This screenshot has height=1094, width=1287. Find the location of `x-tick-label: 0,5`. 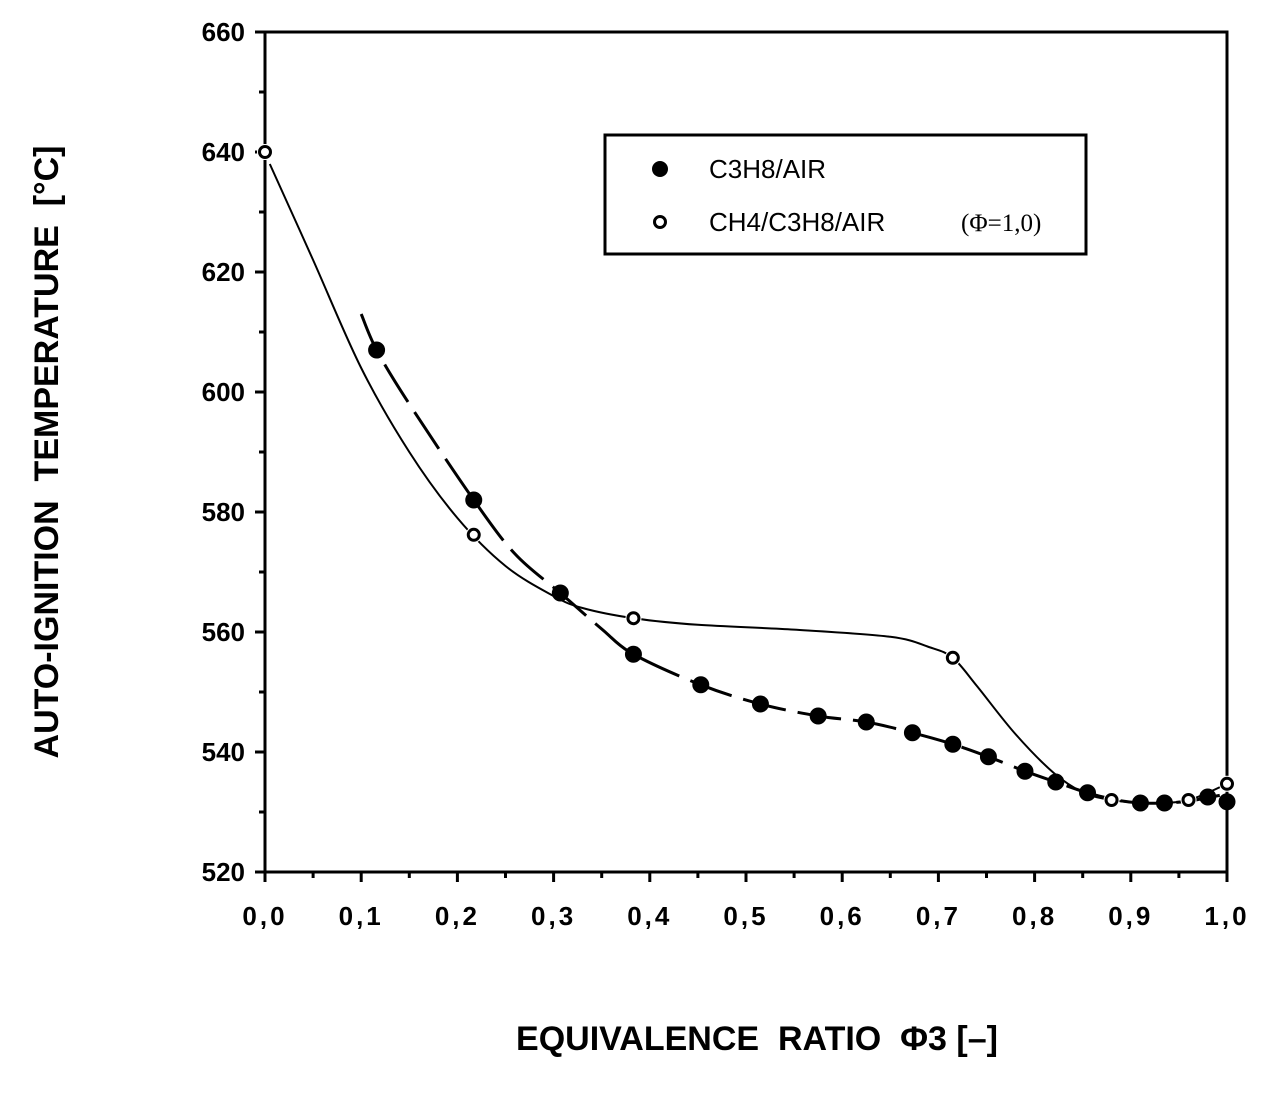

x-tick-label: 0,5 is located at coordinates (745, 916).